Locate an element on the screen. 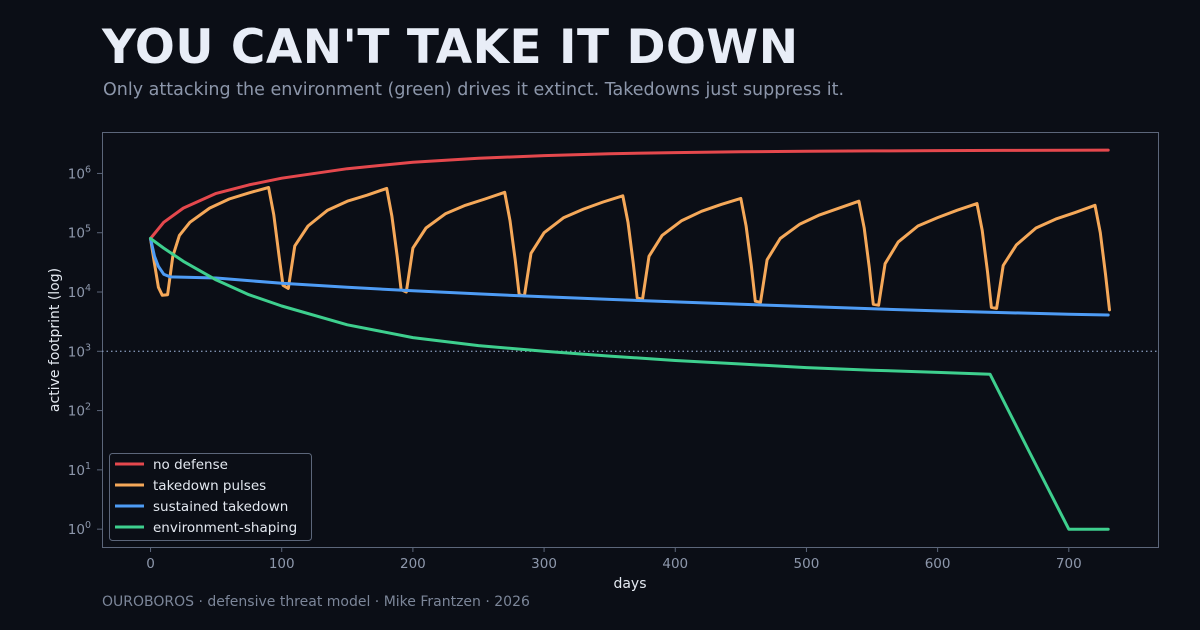 The image size is (1200, 630). y-tick-label: 10⁶ is located at coordinates (79, 173).